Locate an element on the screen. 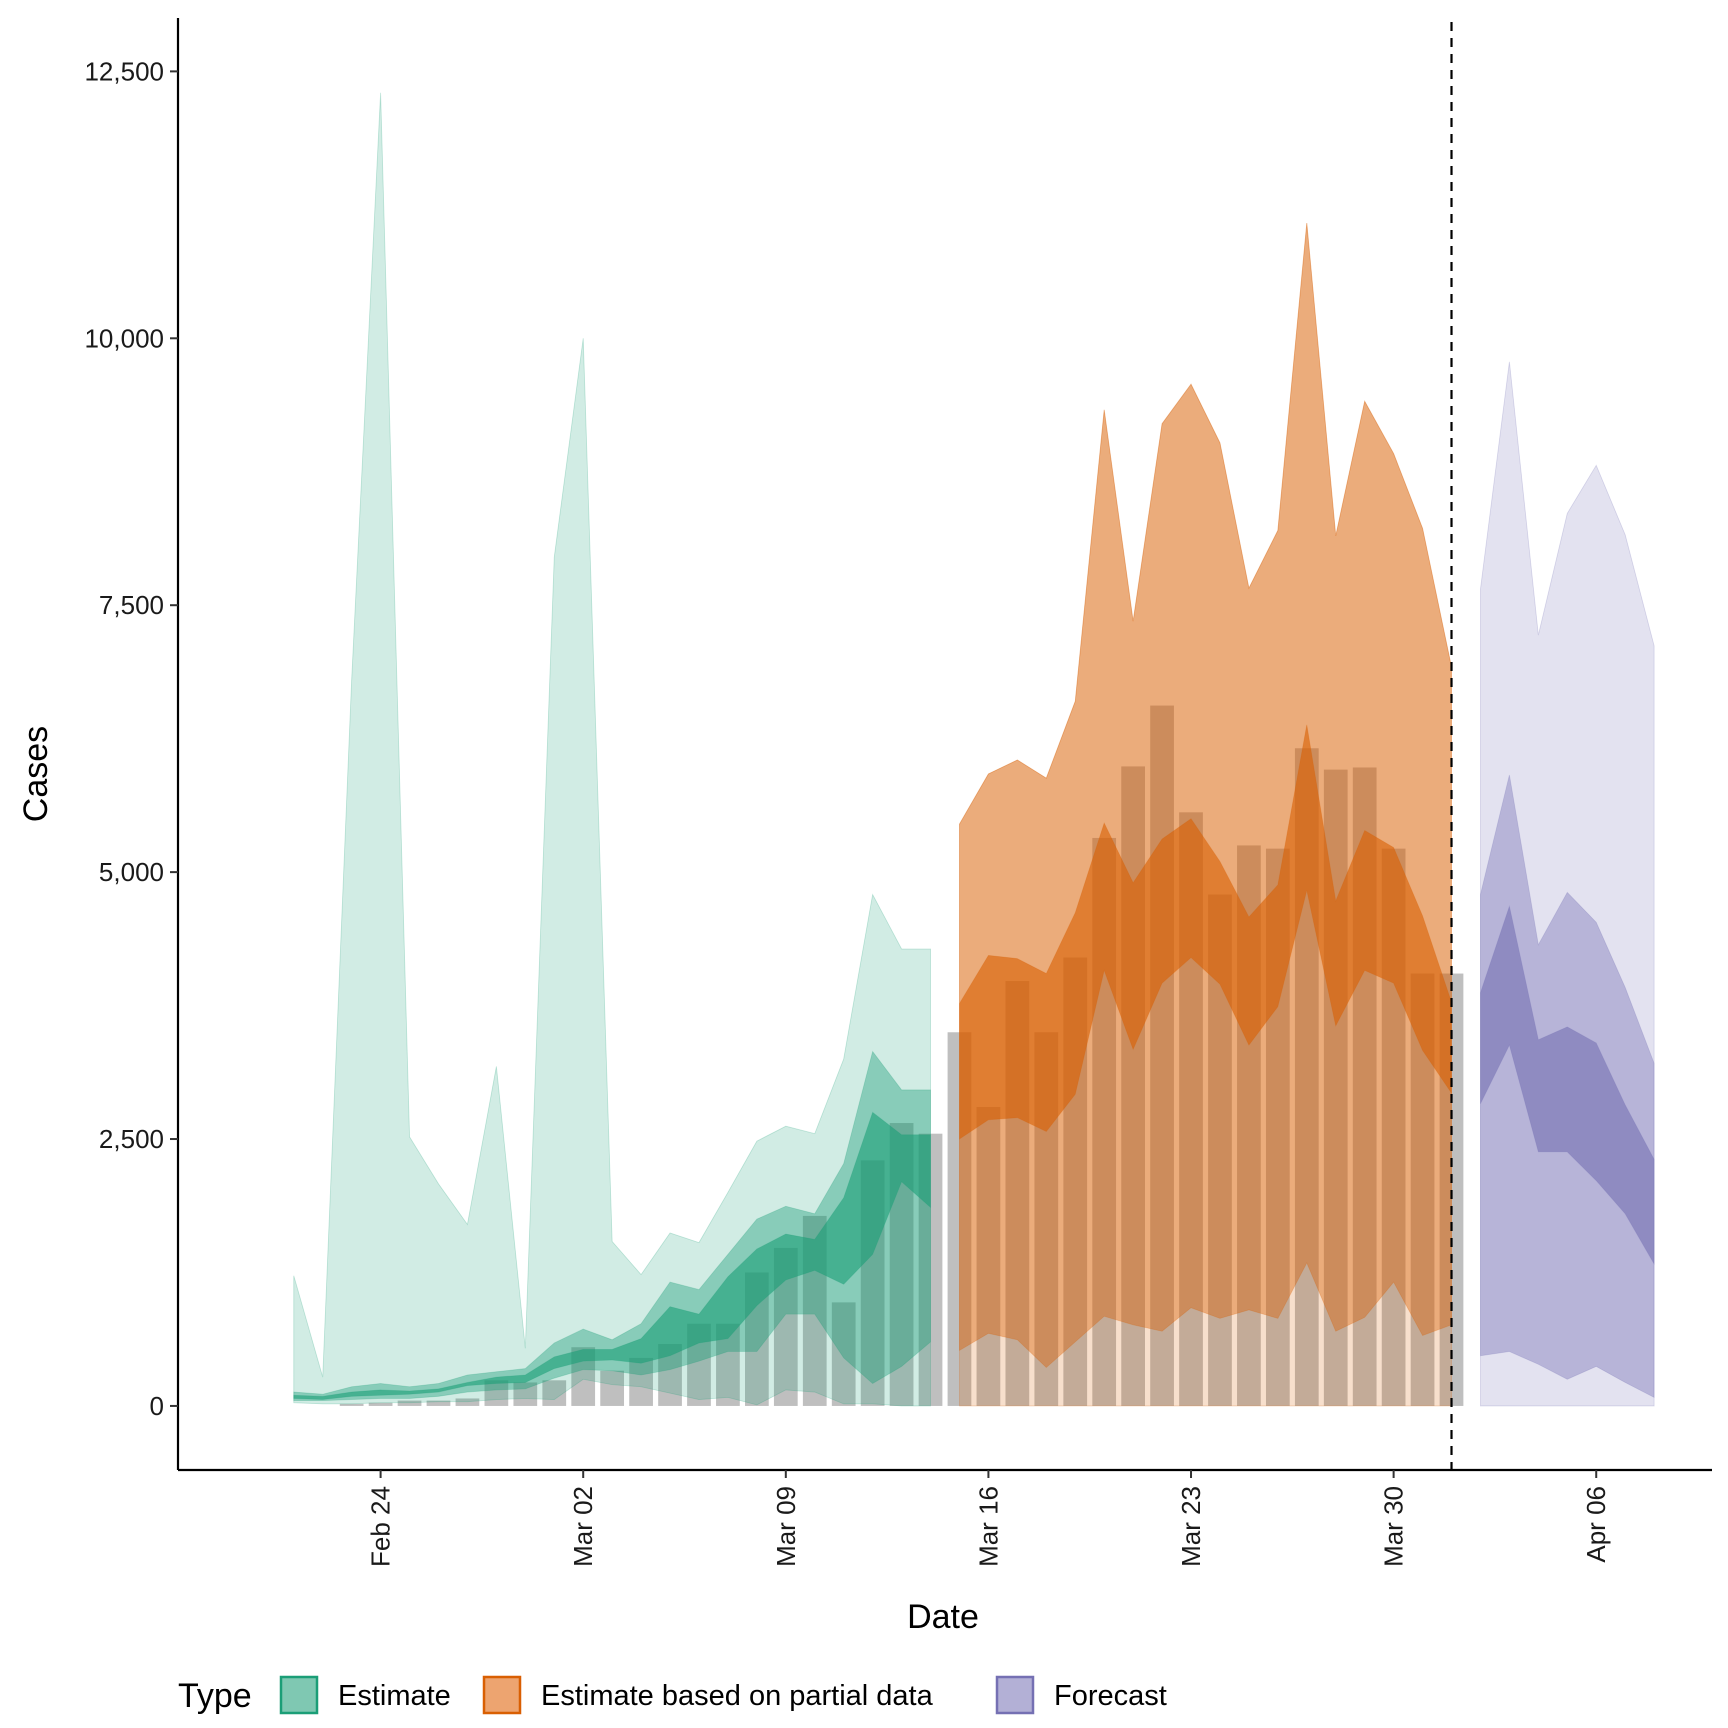 The width and height of the screenshot is (1728, 1728). legend-label-1: Estimate is located at coordinates (394, 1696).